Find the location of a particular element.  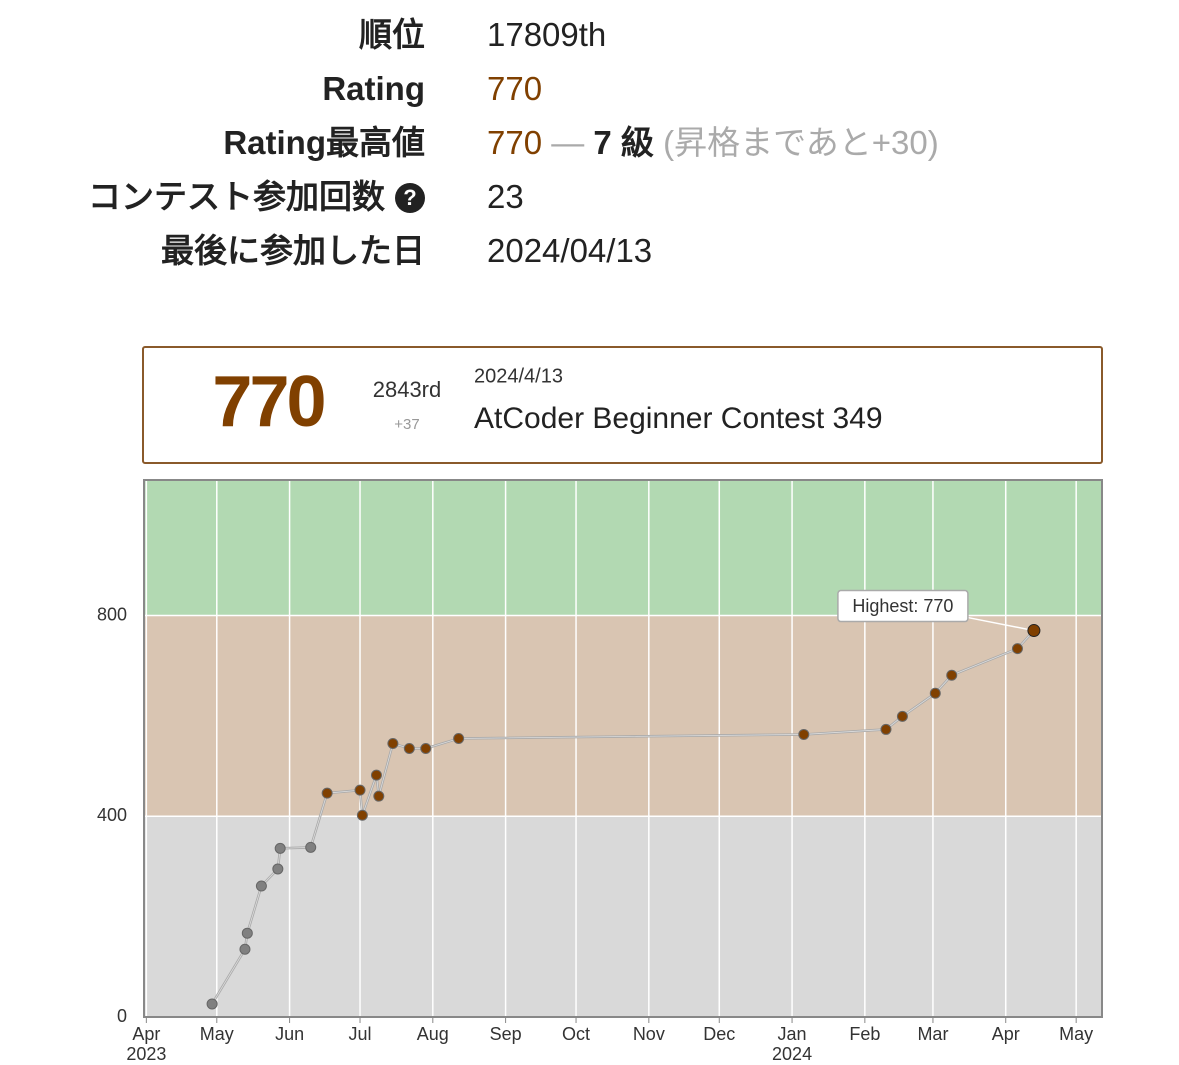

x-tick-label: Jun is located at coordinates (289, 1034).